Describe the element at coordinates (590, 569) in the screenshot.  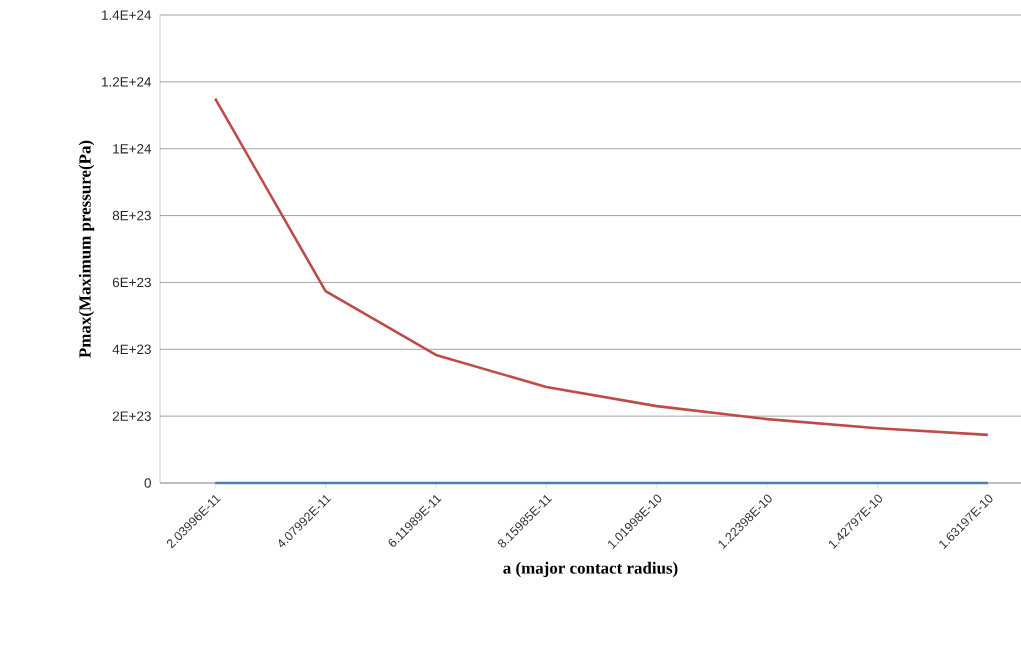
I see `x-axis-title: a (major contact radius)` at that location.